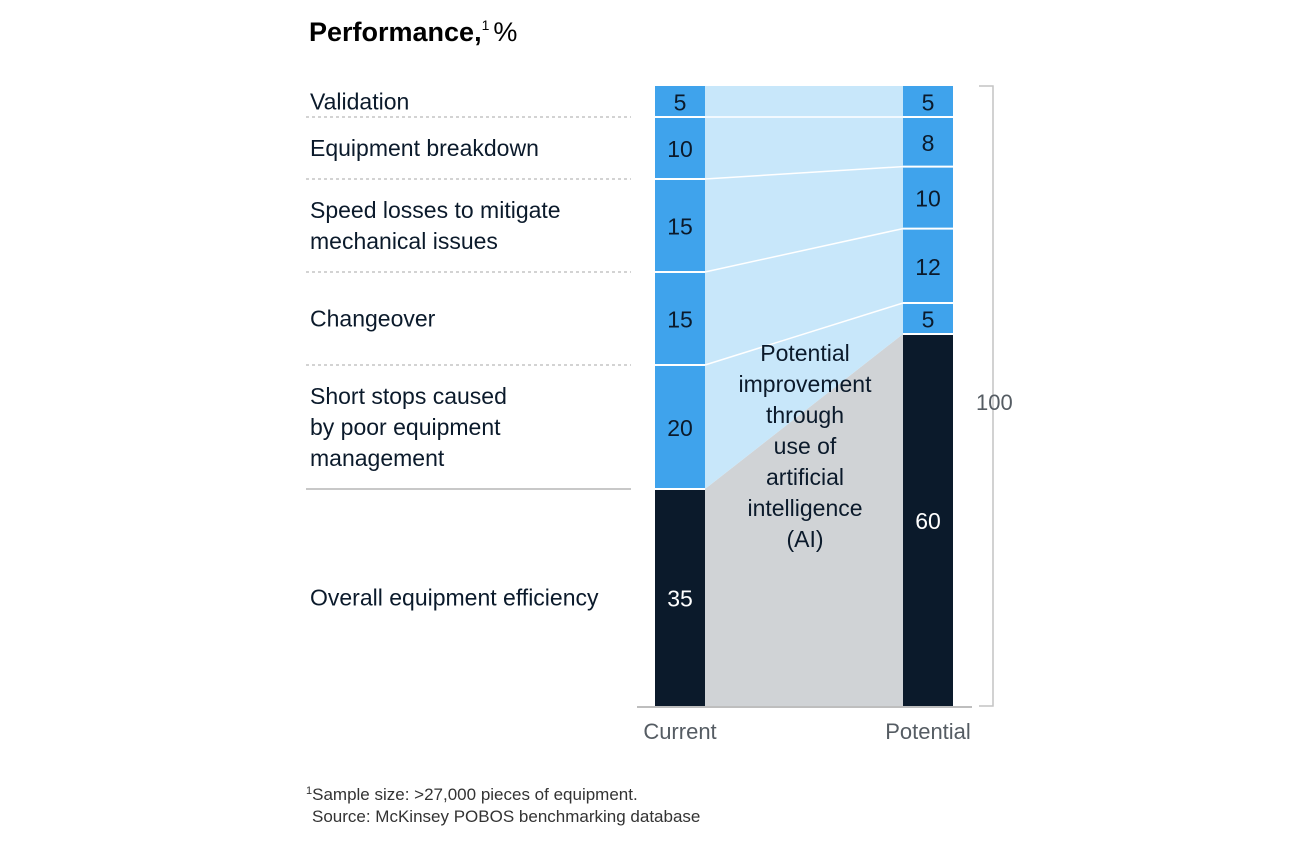 Image resolution: width=1294 pixels, height=846 pixels. I want to click on category-label-1-line-2: management, so click(377, 458).